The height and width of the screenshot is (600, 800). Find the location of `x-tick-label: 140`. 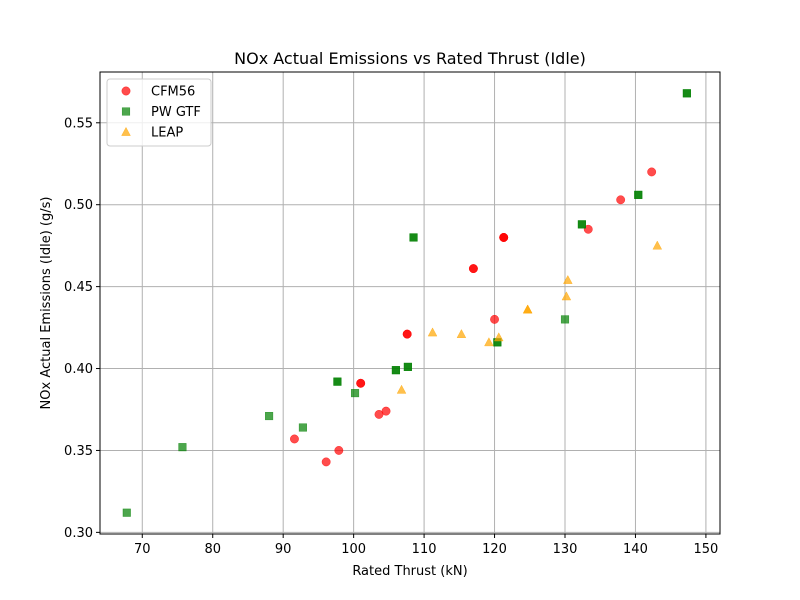

x-tick-label: 140 is located at coordinates (635, 549).